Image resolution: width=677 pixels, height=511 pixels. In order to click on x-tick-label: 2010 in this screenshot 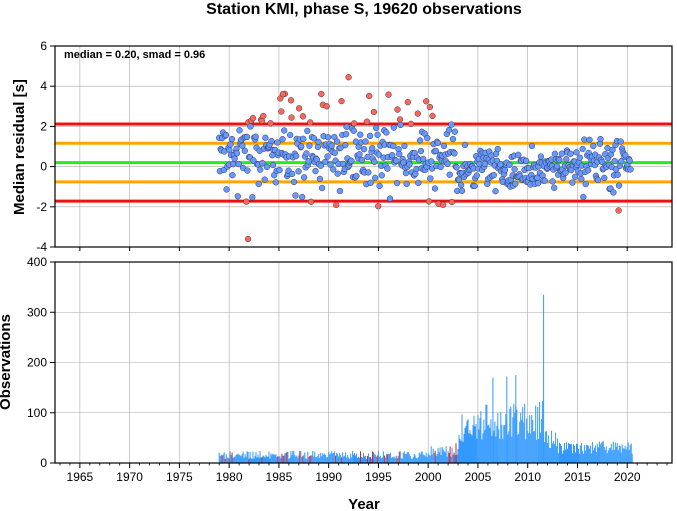, I will do `click(527, 477)`.